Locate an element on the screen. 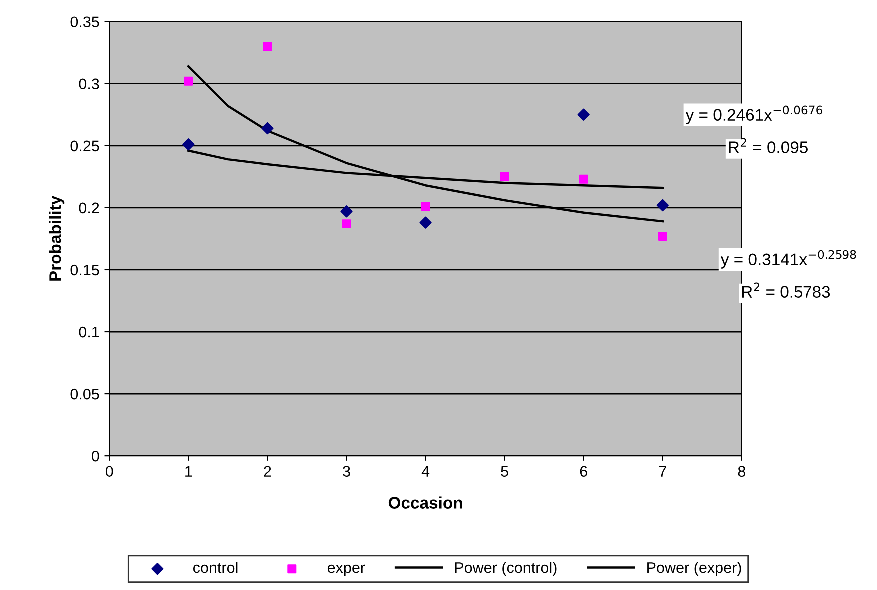 This screenshot has height=590, width=877. y-tick-label: 0.15 is located at coordinates (85, 270).